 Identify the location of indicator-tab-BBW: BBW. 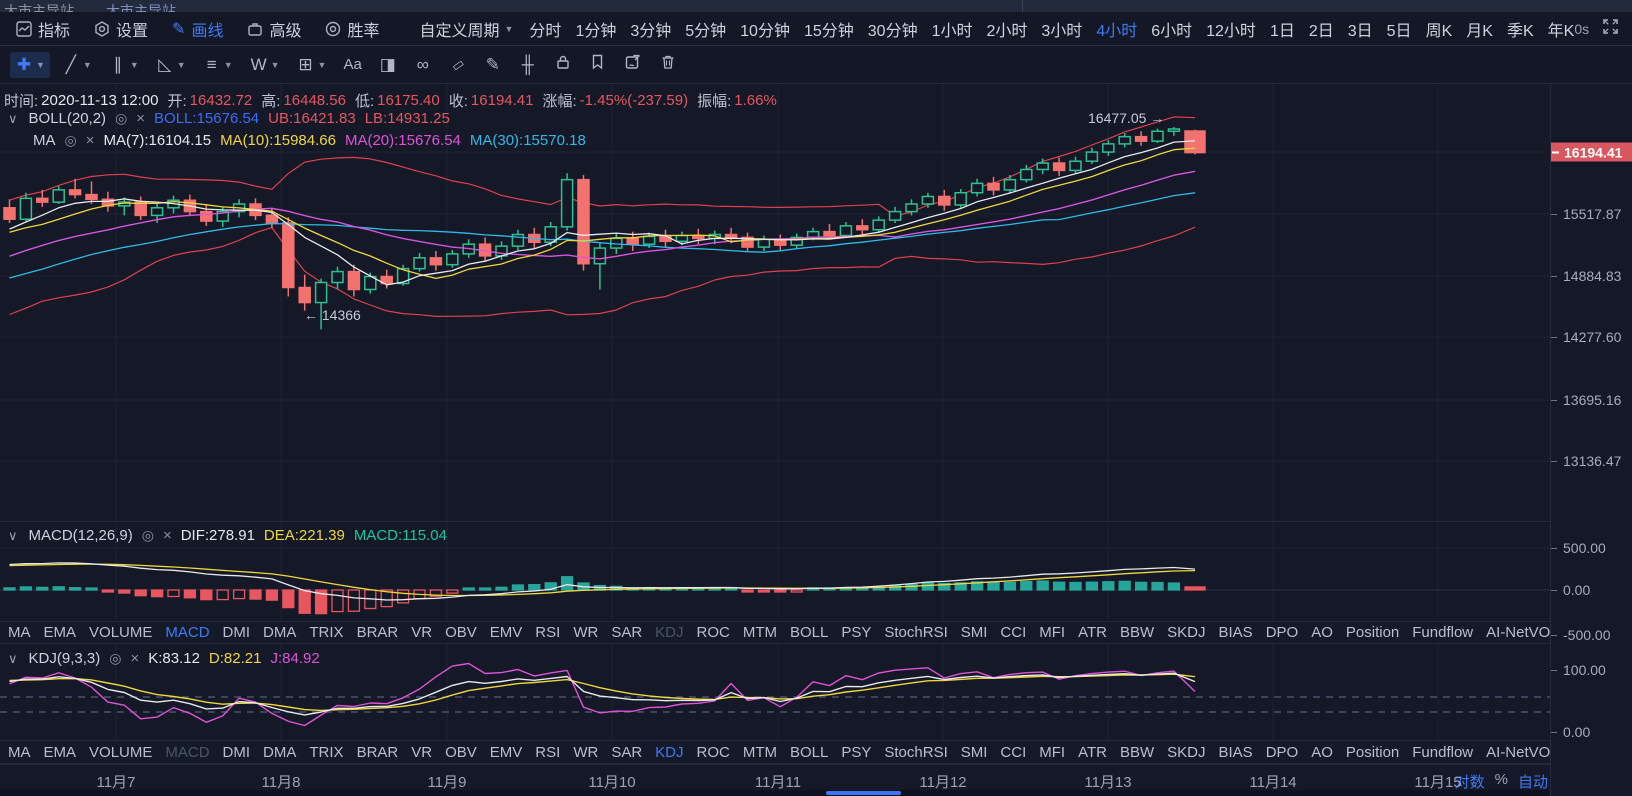
(1137, 632).